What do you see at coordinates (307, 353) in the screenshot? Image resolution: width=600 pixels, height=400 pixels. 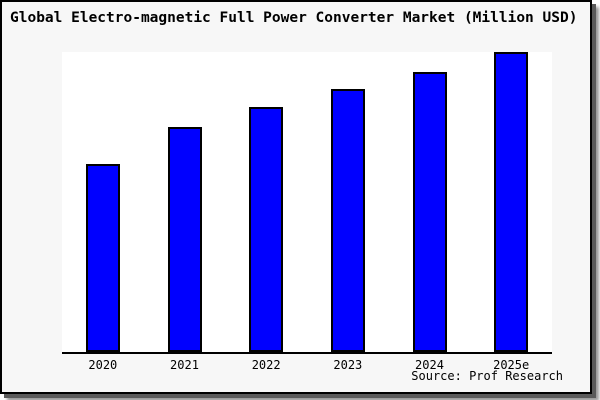 I see `x-axis-line` at bounding box center [307, 353].